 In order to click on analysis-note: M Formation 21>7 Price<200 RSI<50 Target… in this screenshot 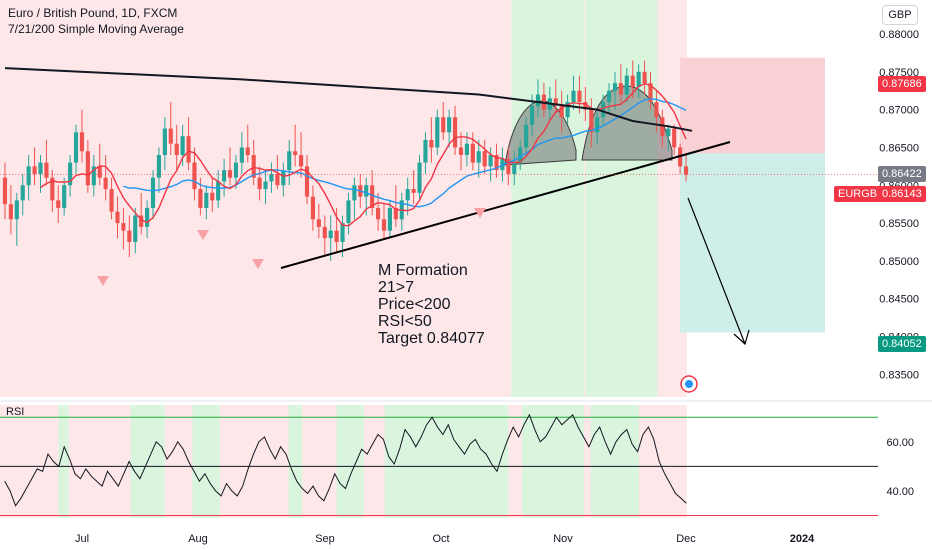, I will do `click(431, 304)`.